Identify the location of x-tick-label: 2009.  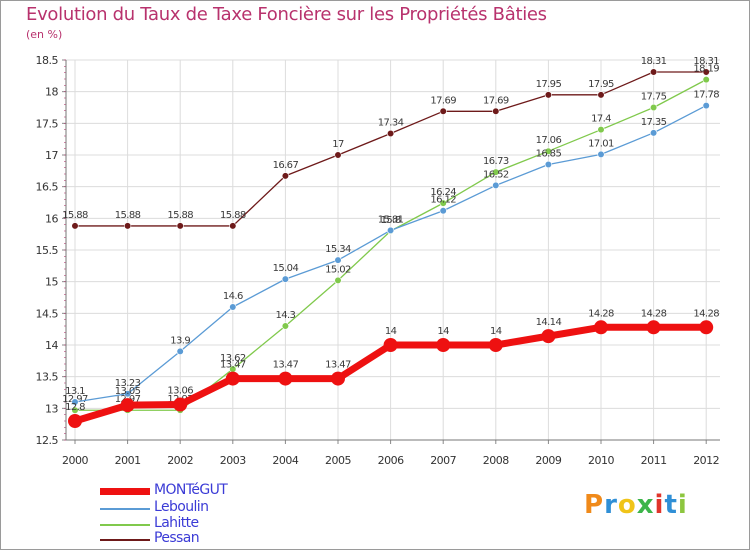
(548, 460).